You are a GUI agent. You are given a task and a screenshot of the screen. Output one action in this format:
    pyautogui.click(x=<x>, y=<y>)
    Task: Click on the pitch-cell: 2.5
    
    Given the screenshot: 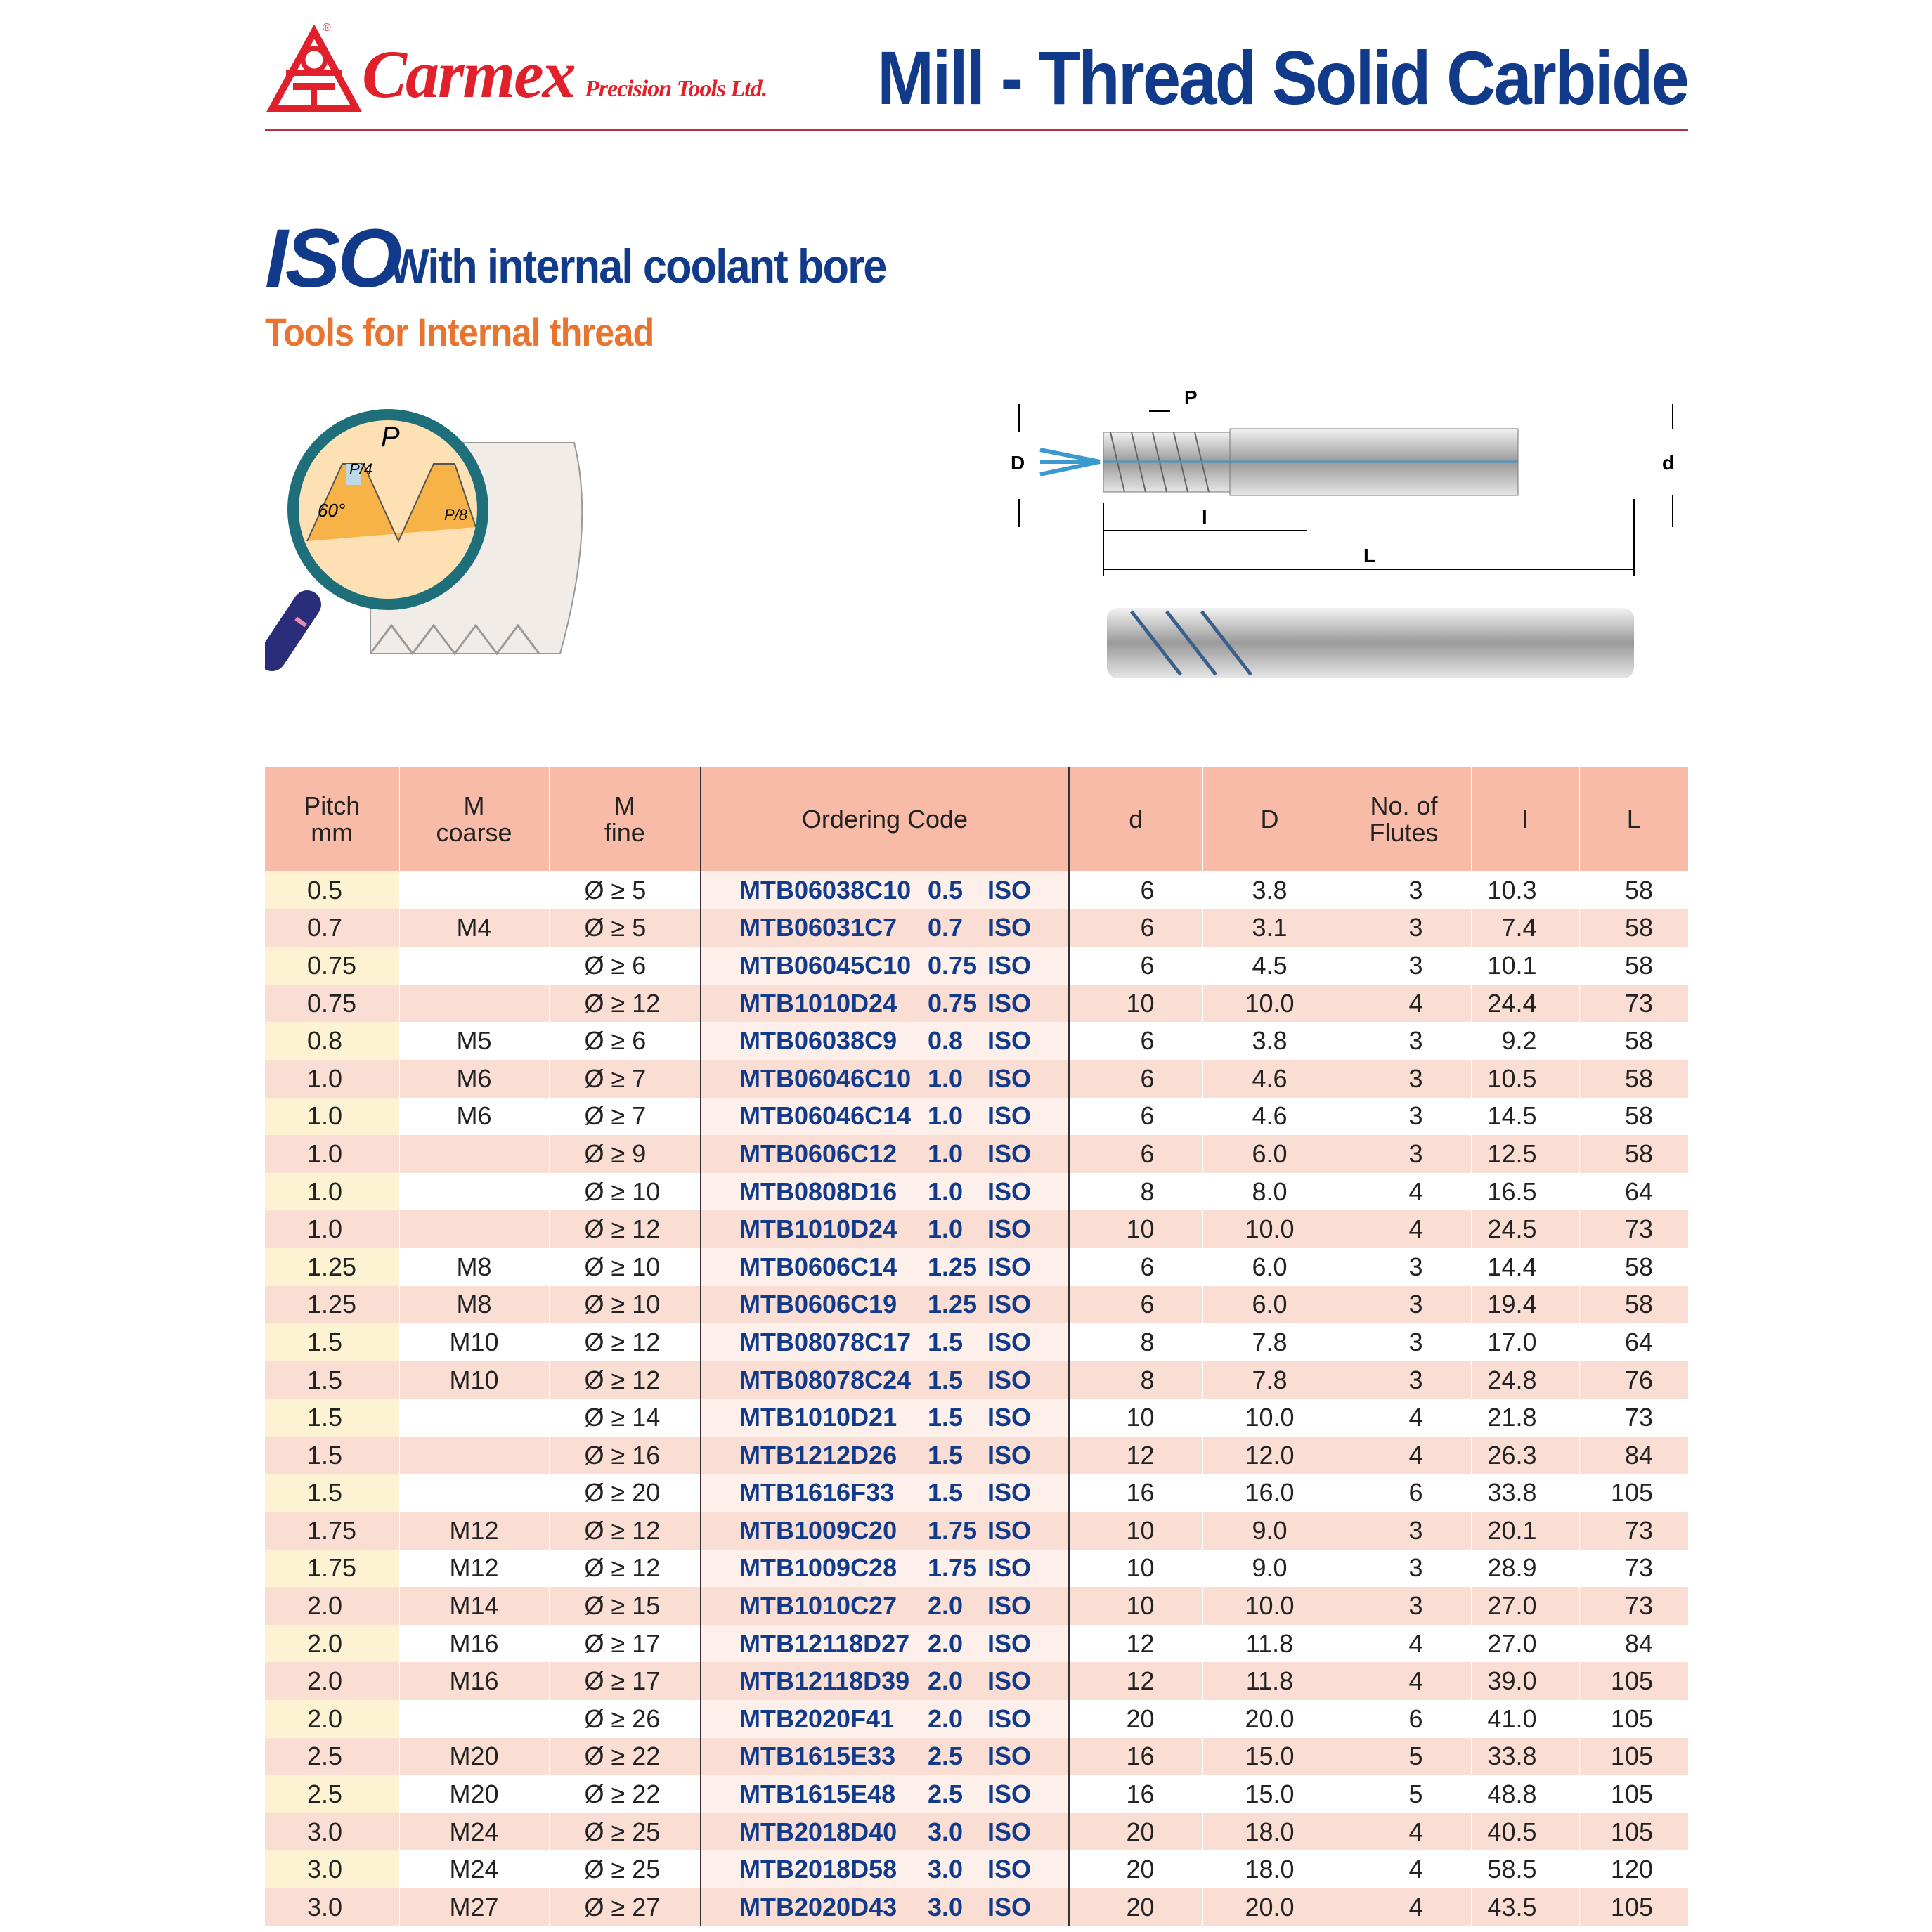 What is the action you would take?
    pyautogui.click(x=332, y=1756)
    